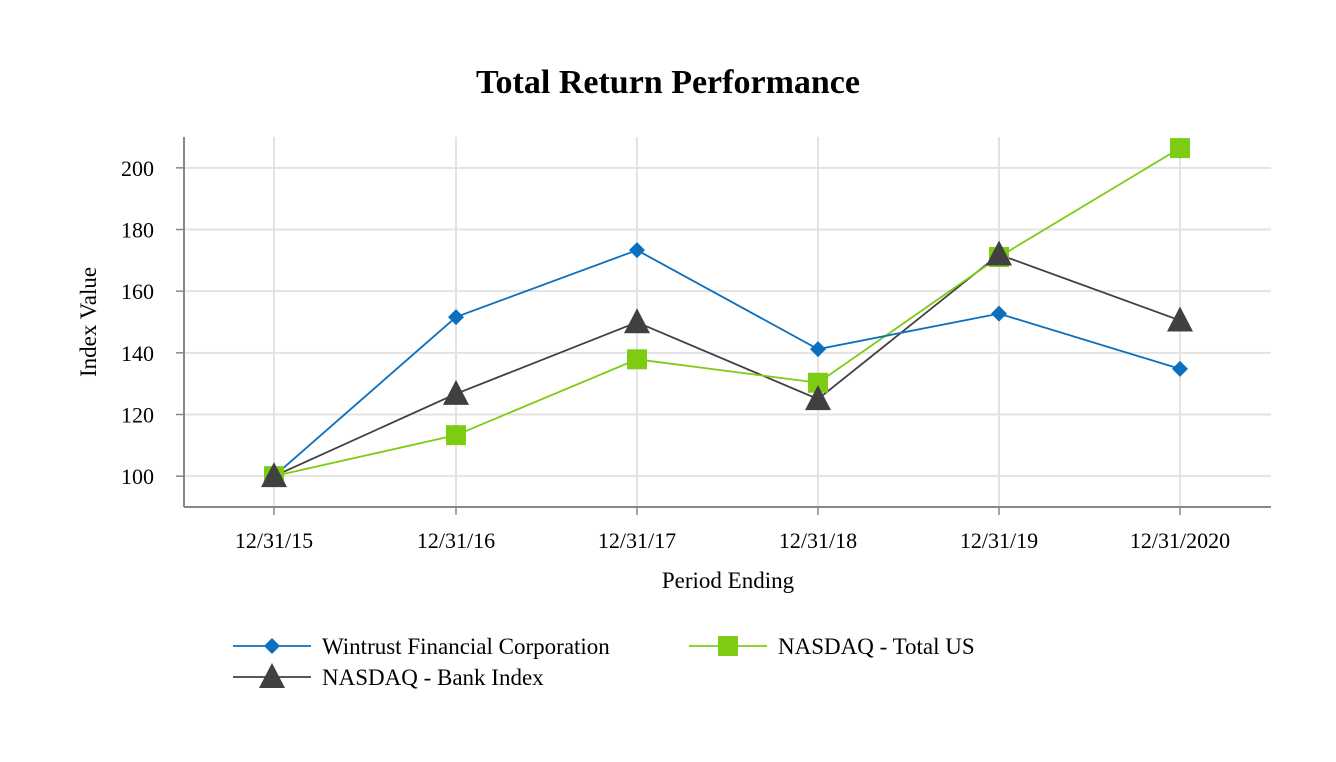  Describe the element at coordinates (137, 476) in the screenshot. I see `y-tick-label: 100` at that location.